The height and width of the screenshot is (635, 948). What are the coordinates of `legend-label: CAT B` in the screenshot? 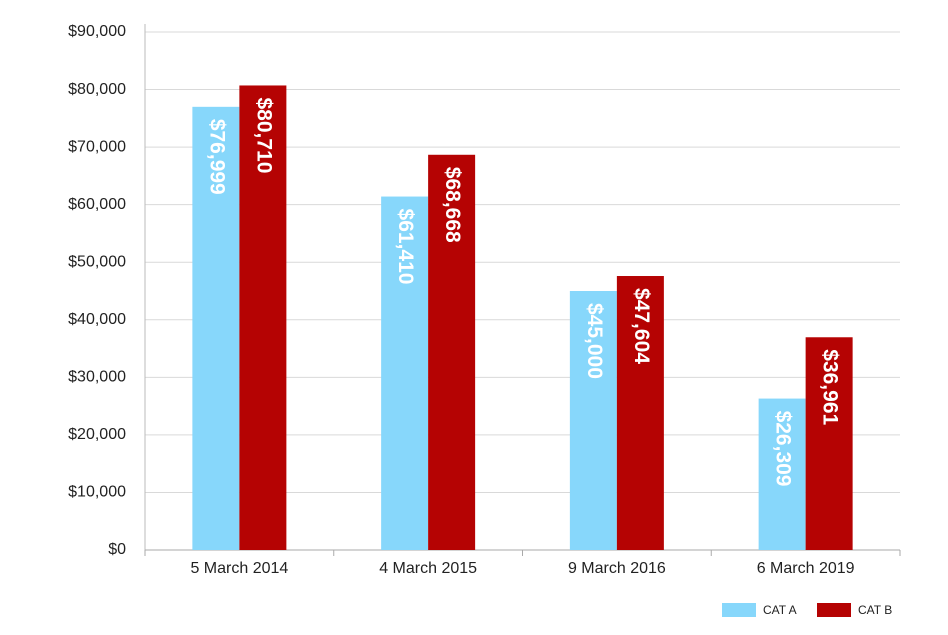 It's located at (875, 610).